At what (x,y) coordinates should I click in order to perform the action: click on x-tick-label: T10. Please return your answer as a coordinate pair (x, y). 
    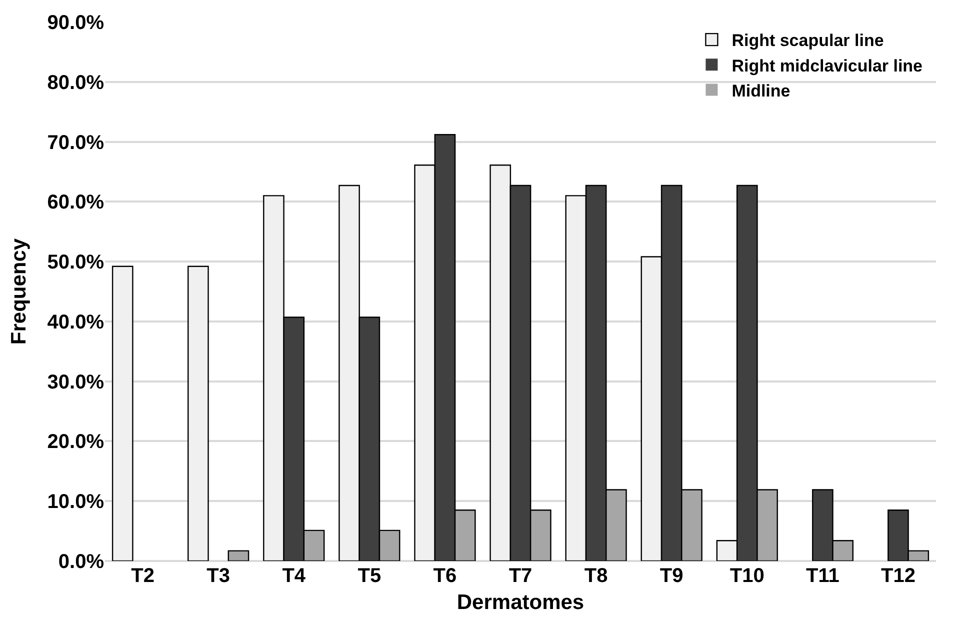
    Looking at the image, I should click on (747, 576).